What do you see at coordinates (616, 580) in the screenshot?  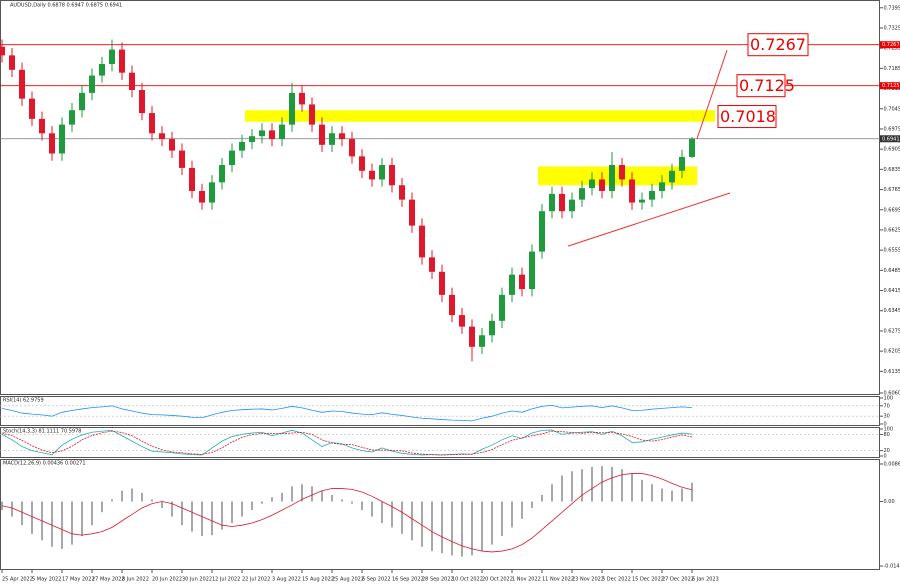 I see `x-tick-label: 5 Dec 2022` at bounding box center [616, 580].